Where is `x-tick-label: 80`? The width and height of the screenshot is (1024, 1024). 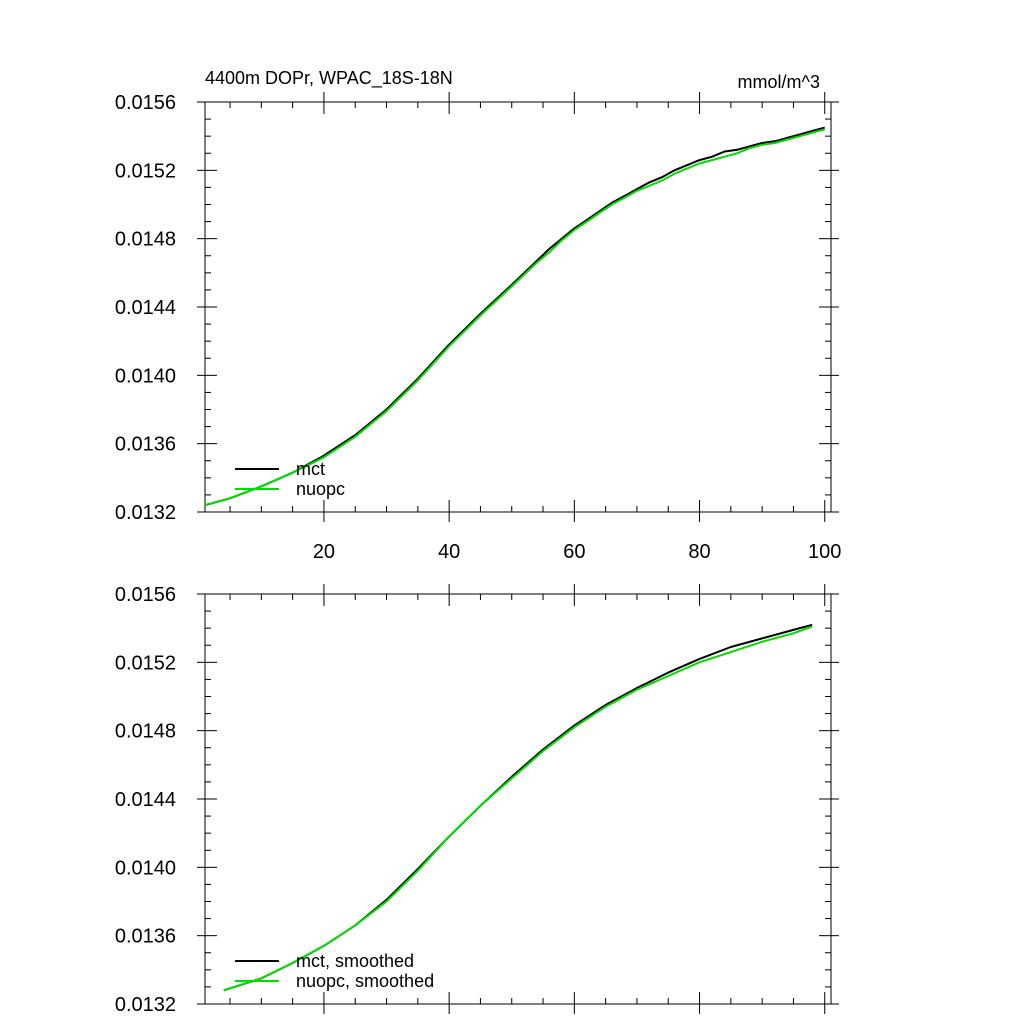 x-tick-label: 80 is located at coordinates (699, 552).